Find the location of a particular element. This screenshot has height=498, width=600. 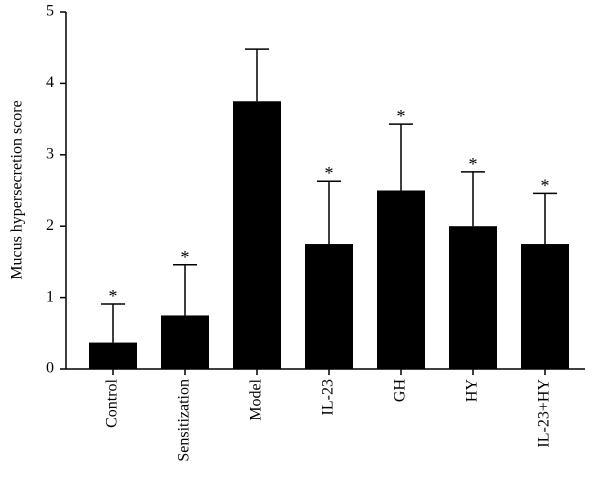

y-tick-label: 4 is located at coordinates (50, 82).